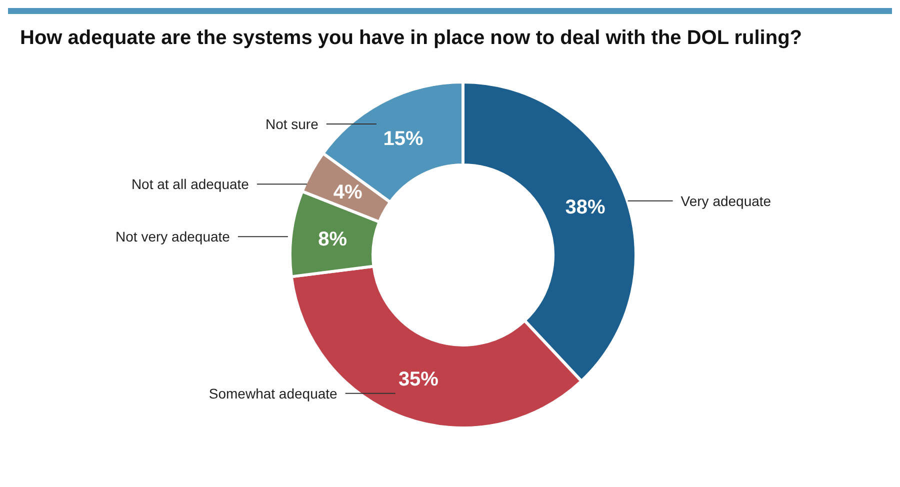 Image resolution: width=900 pixels, height=487 pixels. What do you see at coordinates (347, 193) in the screenshot?
I see `data-label: 4%` at bounding box center [347, 193].